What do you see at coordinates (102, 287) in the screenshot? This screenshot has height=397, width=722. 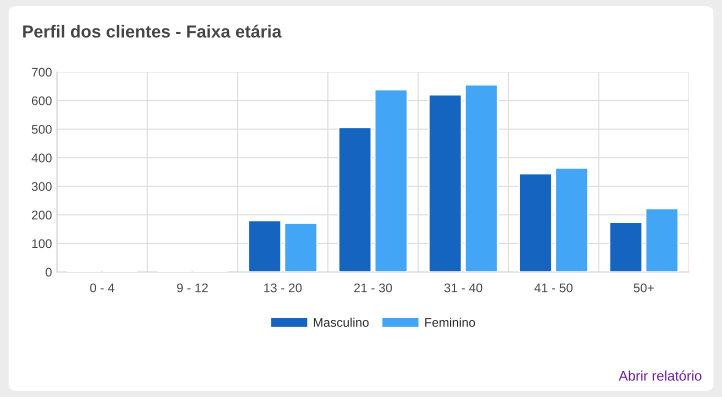 I see `x-tick-label: 0 - 4` at bounding box center [102, 287].